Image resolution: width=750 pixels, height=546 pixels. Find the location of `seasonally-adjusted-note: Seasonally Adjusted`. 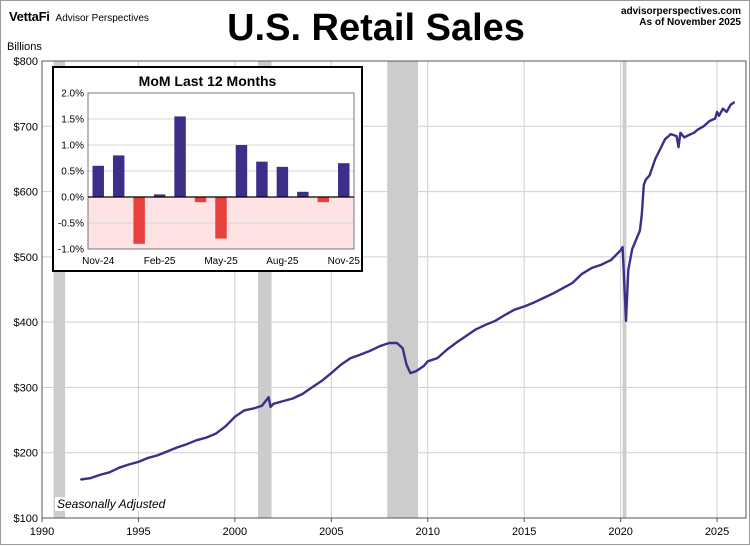

seasonally-adjusted-note: Seasonally Adjusted is located at coordinates (111, 504).